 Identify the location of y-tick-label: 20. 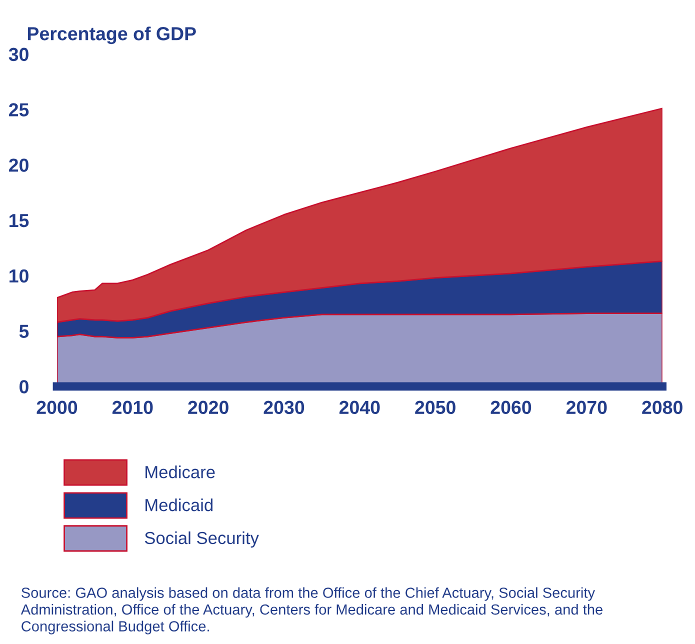
(18, 165).